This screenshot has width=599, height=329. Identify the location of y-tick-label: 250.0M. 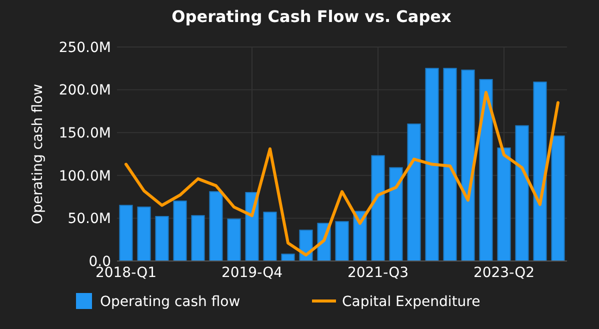
(84, 48).